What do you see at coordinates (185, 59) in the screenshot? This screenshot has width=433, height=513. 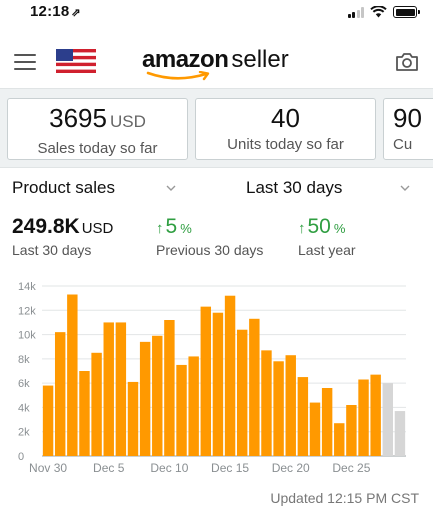 I see `logo-word-amazon: amazon` at bounding box center [185, 59].